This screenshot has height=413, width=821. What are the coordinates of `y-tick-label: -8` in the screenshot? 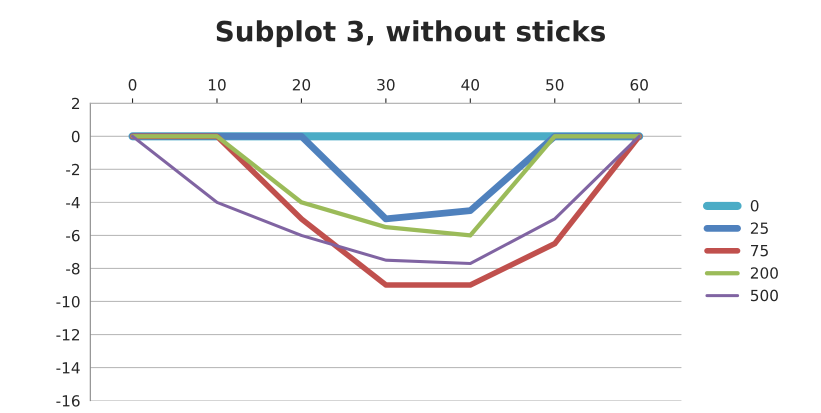 It's located at (73, 268).